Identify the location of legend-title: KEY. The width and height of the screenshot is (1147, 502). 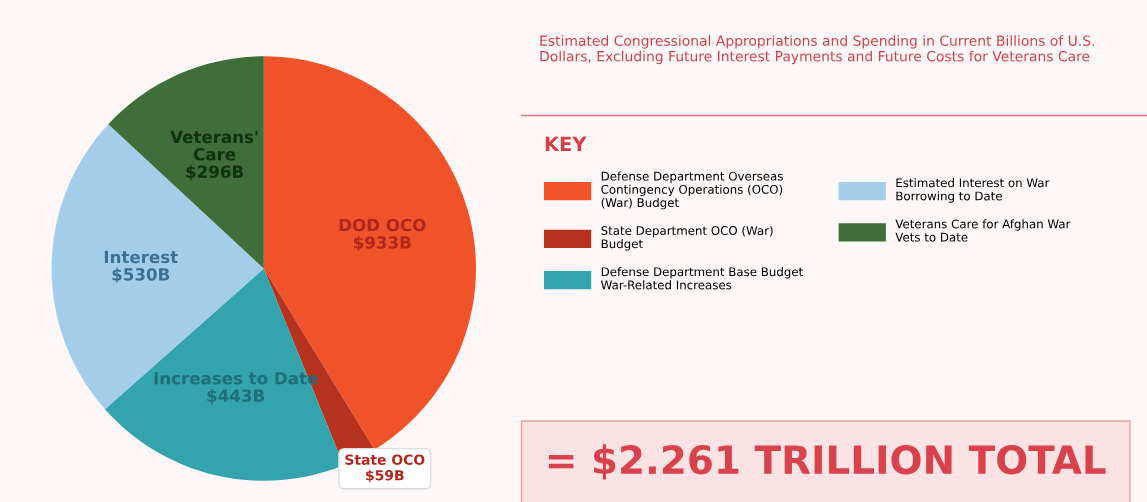
(566, 143).